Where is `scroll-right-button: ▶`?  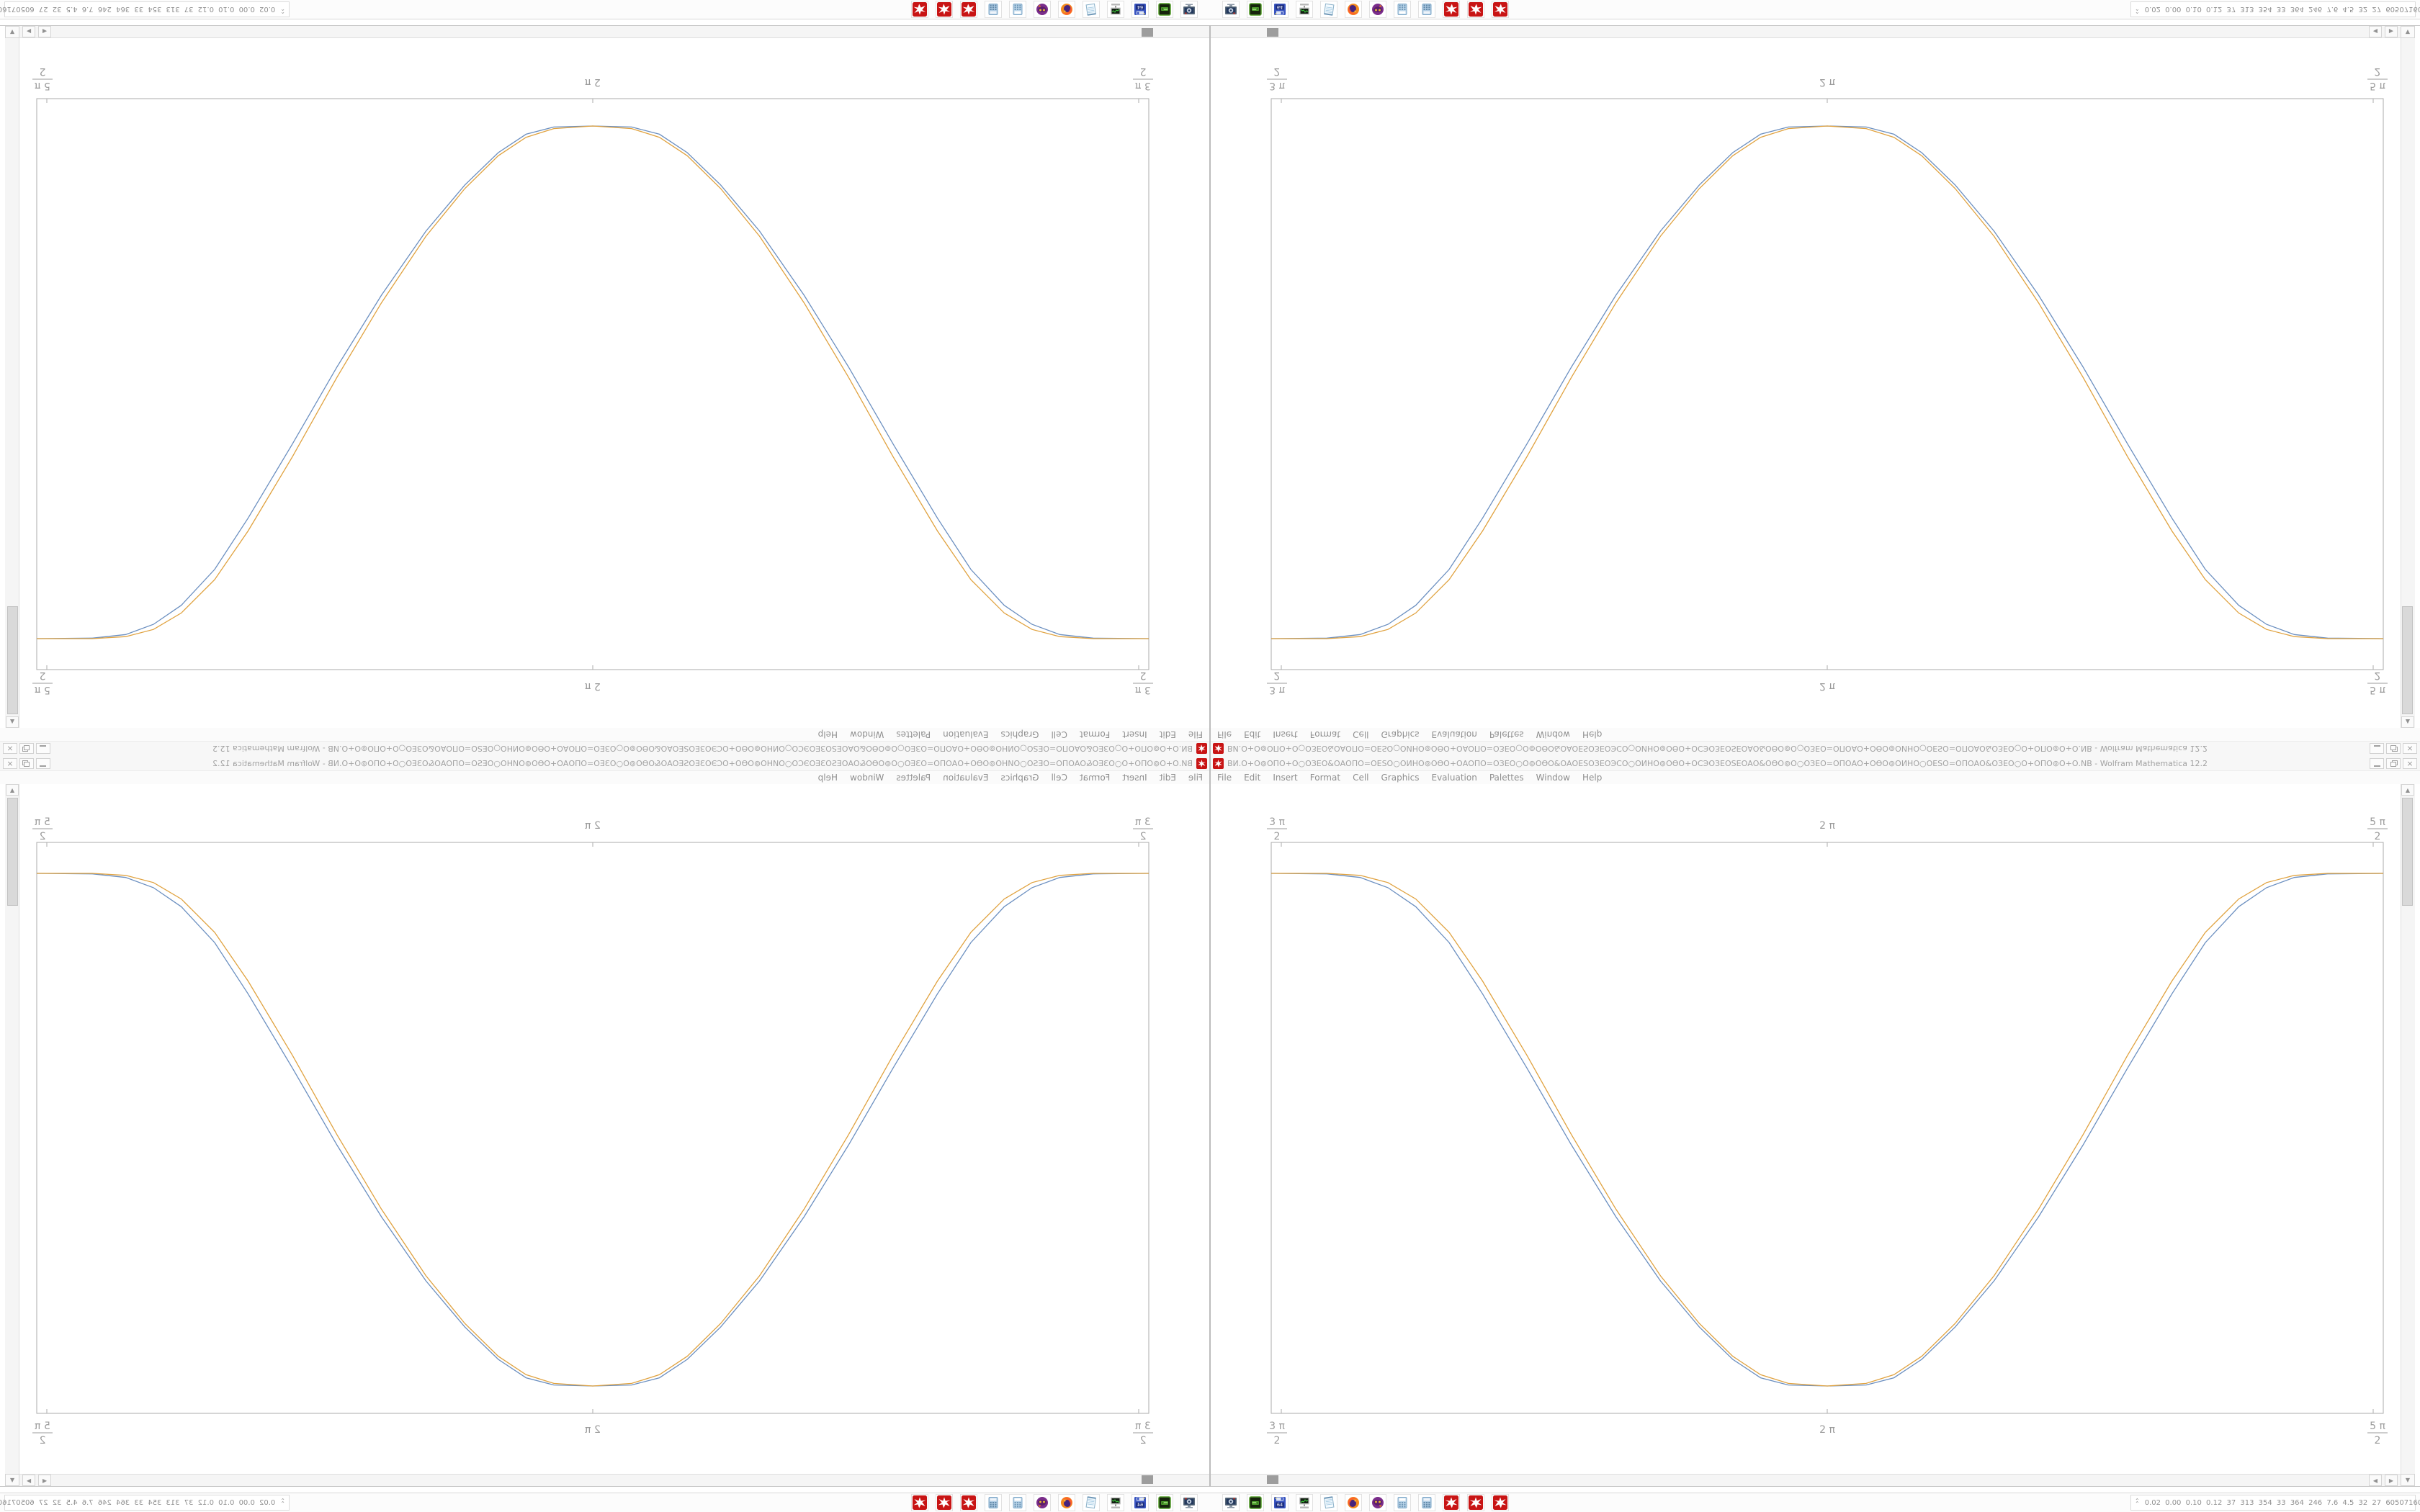 scroll-right-button: ▶ is located at coordinates (2391, 1480).